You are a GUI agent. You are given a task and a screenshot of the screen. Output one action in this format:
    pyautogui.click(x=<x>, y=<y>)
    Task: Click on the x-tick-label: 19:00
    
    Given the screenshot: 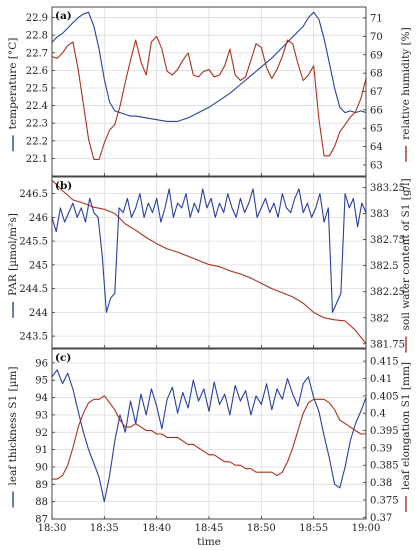 What is the action you would take?
    pyautogui.click(x=366, y=528)
    